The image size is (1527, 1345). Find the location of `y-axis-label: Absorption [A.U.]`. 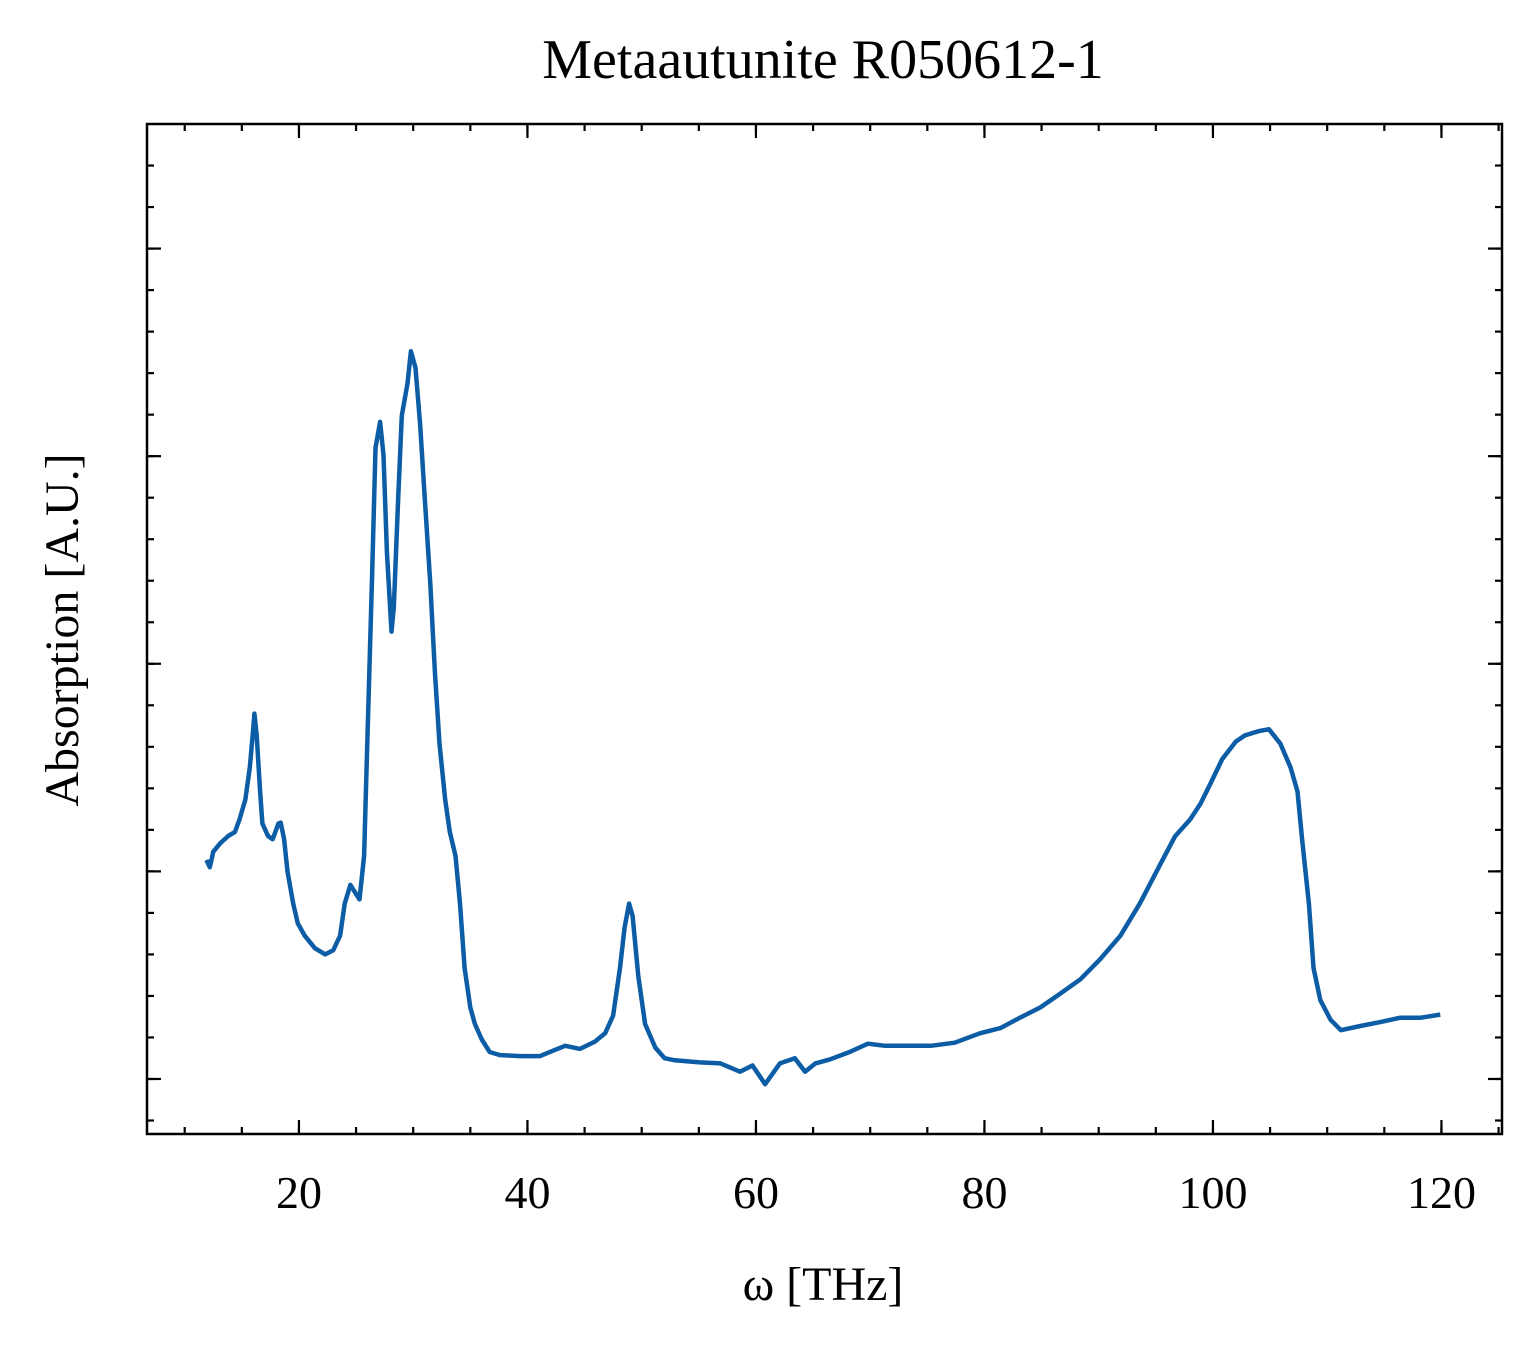

y-axis-label: Absorption [A.U.] is located at coordinates (62, 629).